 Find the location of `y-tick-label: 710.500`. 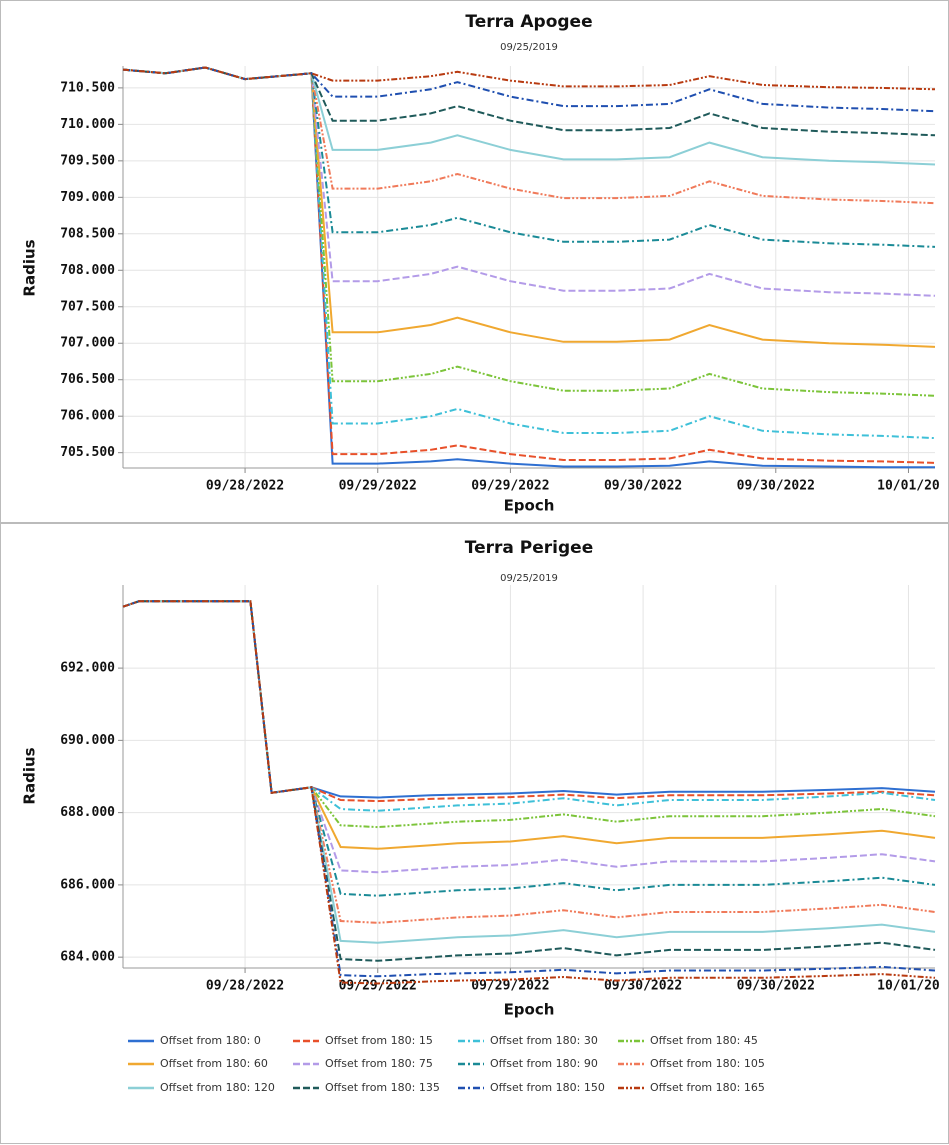

y-tick-label: 710.500 is located at coordinates (87, 87).